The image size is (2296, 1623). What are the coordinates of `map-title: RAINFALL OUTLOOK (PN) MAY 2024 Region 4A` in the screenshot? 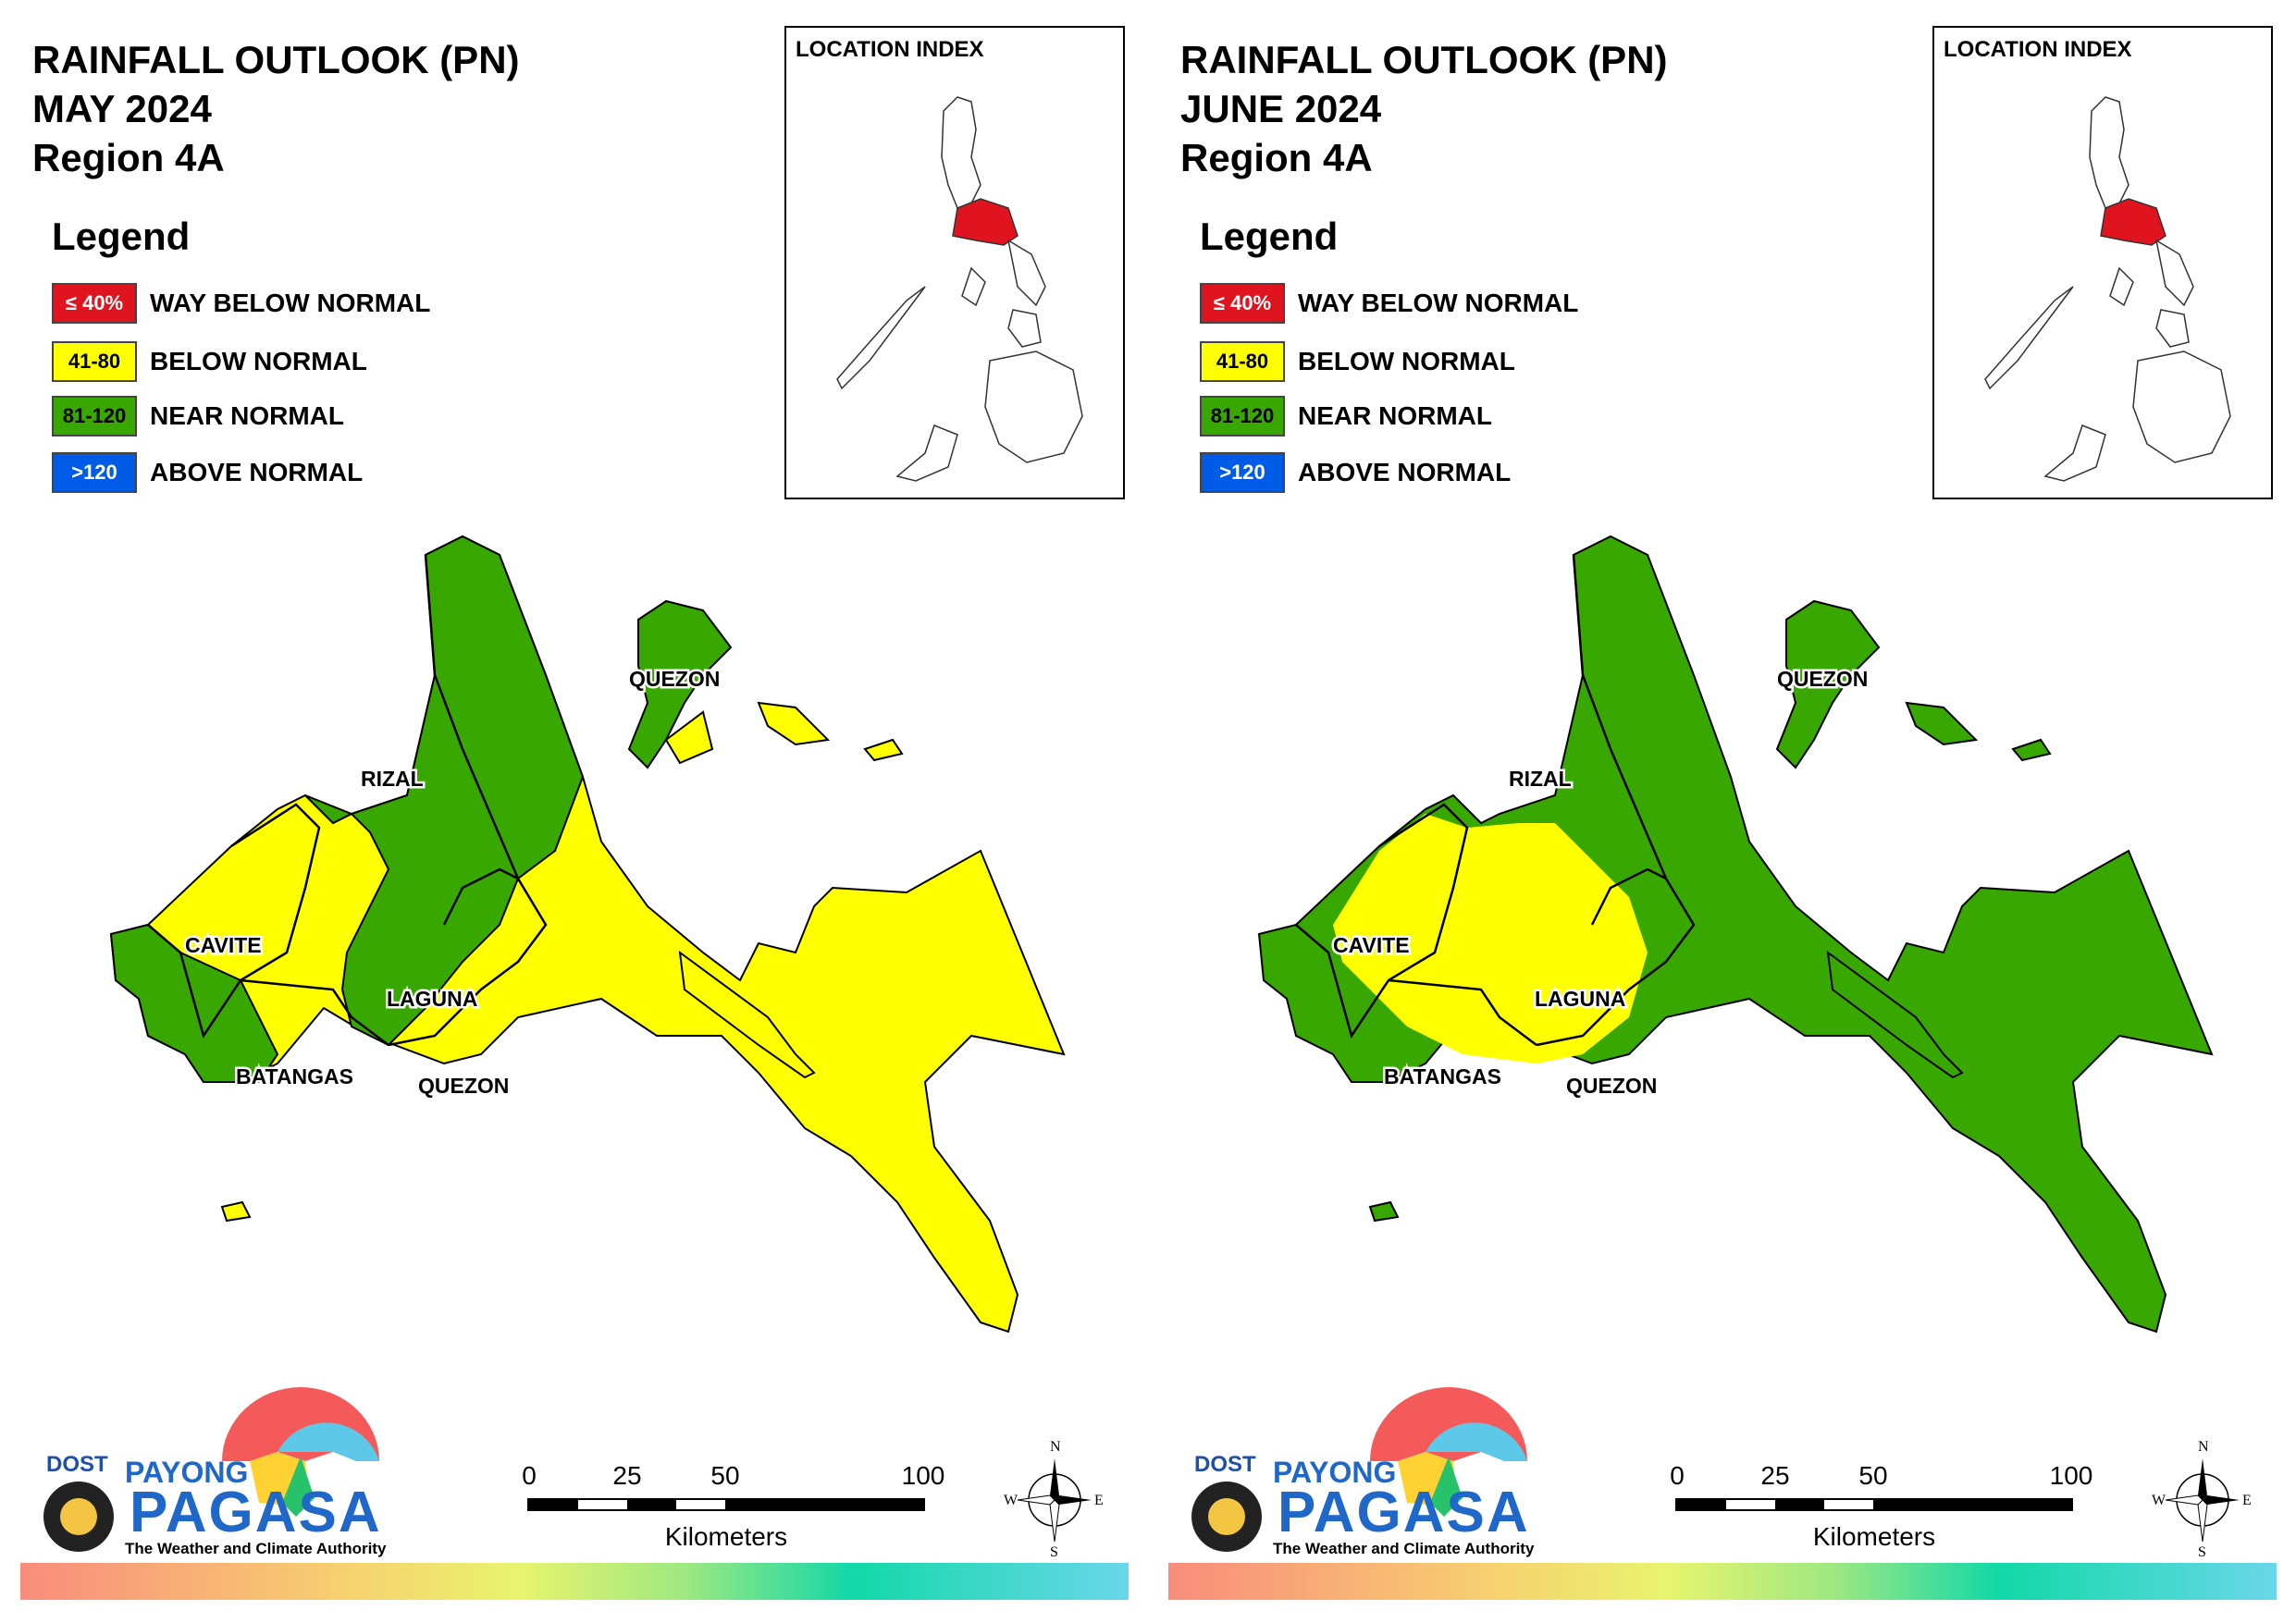 It's located at (276, 108).